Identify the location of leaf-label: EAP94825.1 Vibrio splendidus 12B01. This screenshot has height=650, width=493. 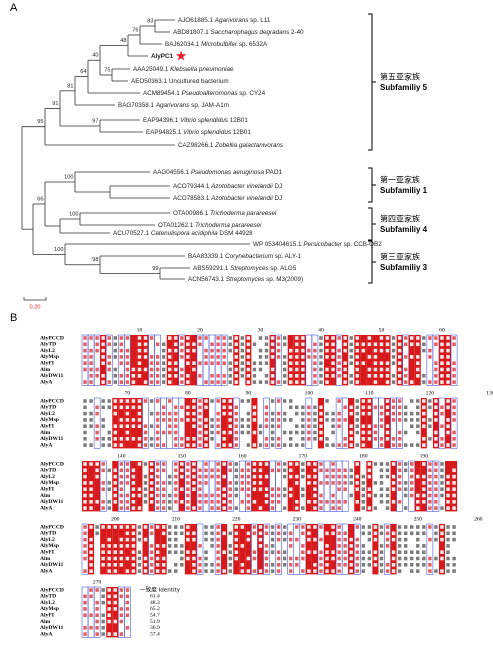
(198, 132).